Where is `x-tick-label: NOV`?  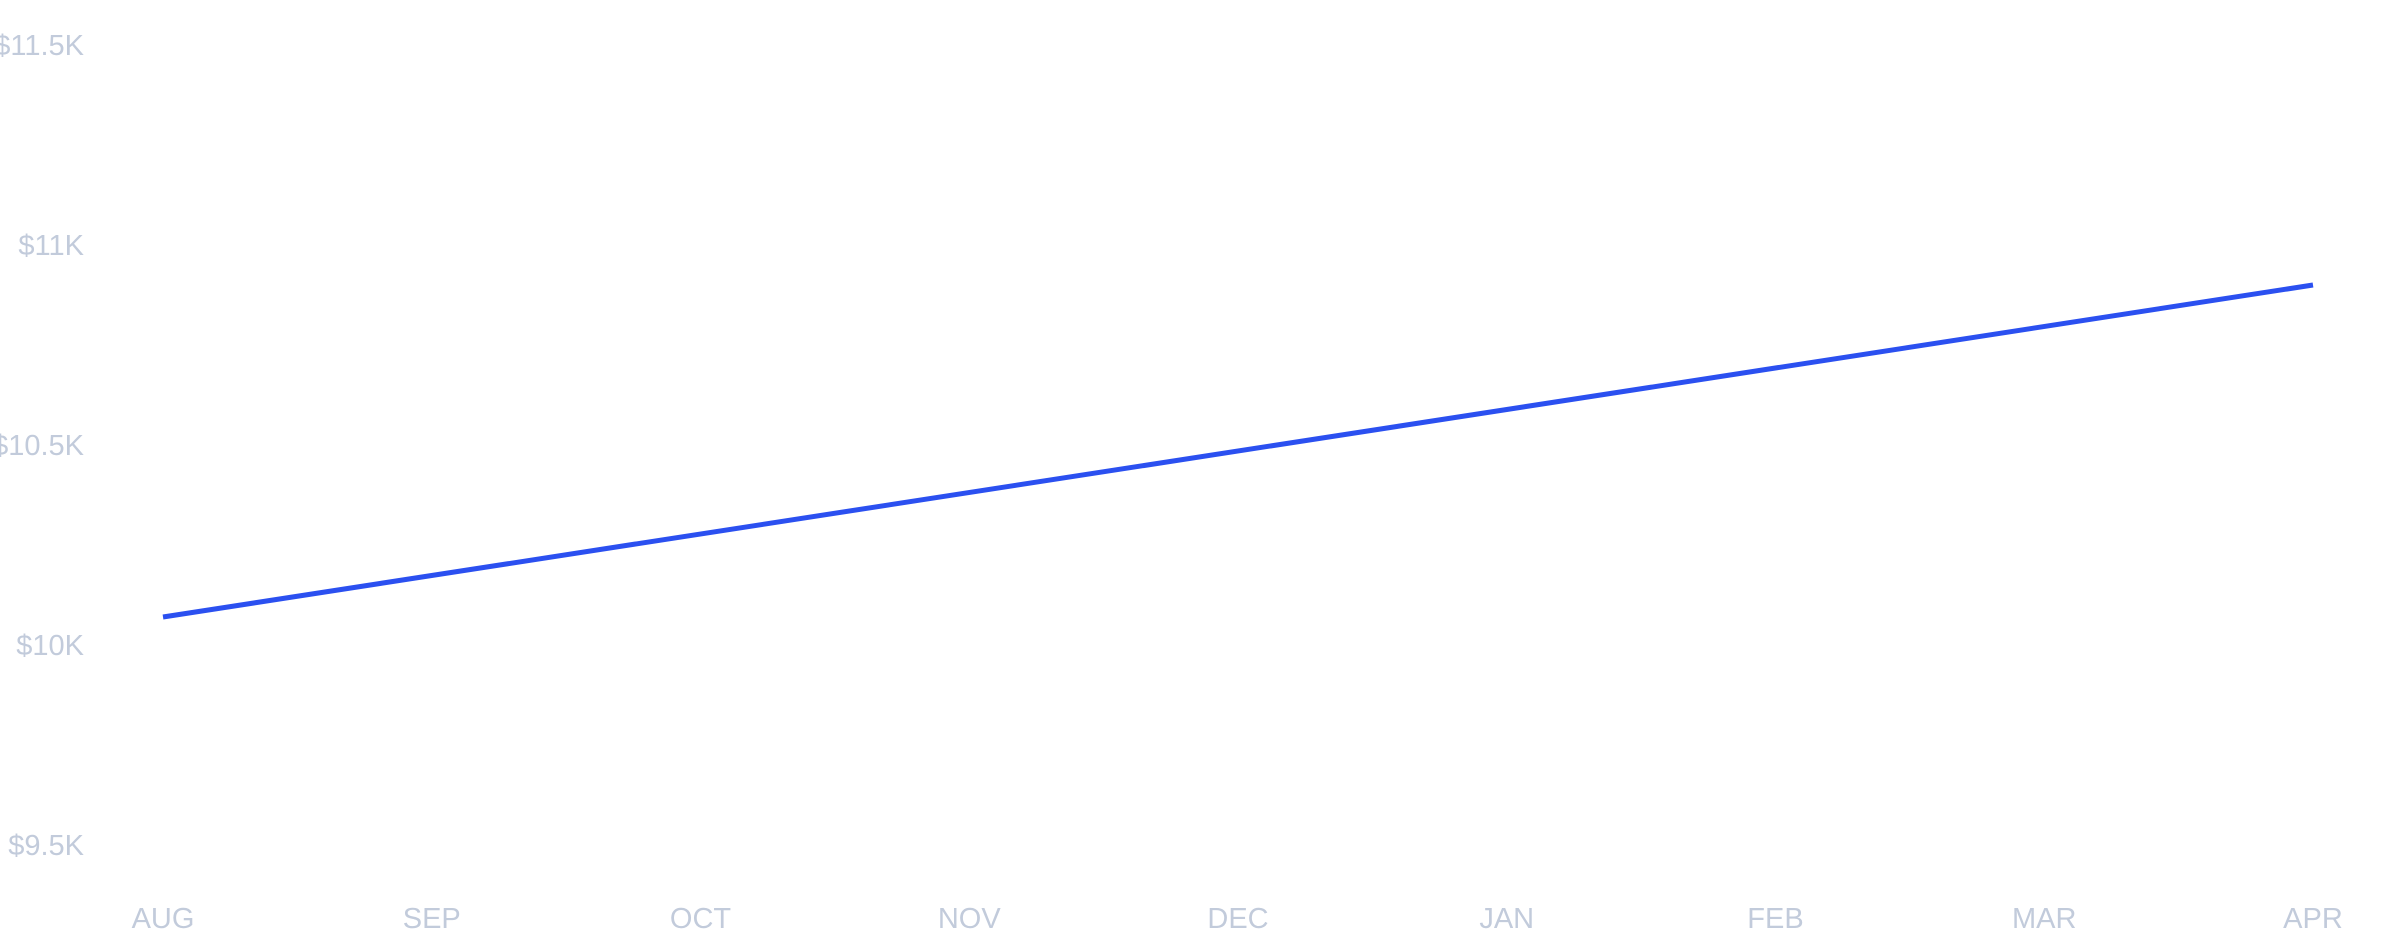
x-tick-label: NOV is located at coordinates (970, 919).